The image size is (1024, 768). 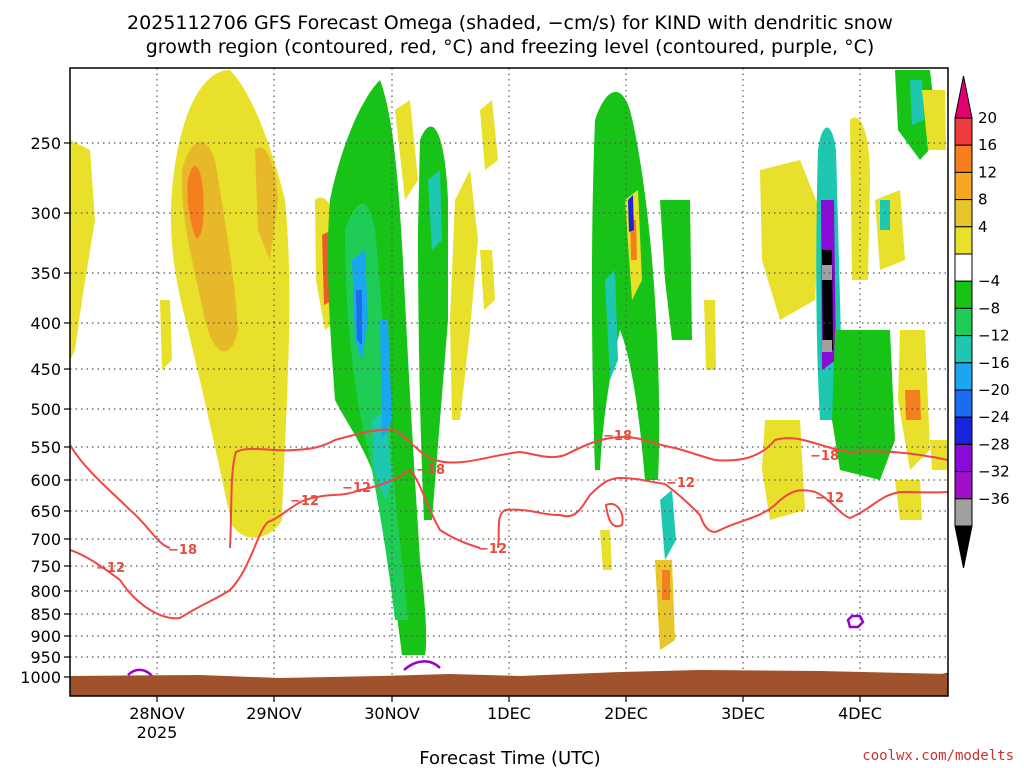 What do you see at coordinates (743, 713) in the screenshot?
I see `x-tick-label: 3DEC` at bounding box center [743, 713].